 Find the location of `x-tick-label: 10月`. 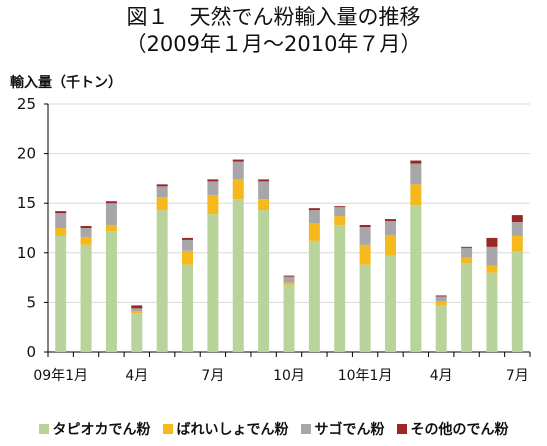

x-tick-label: 10月 is located at coordinates (289, 376).